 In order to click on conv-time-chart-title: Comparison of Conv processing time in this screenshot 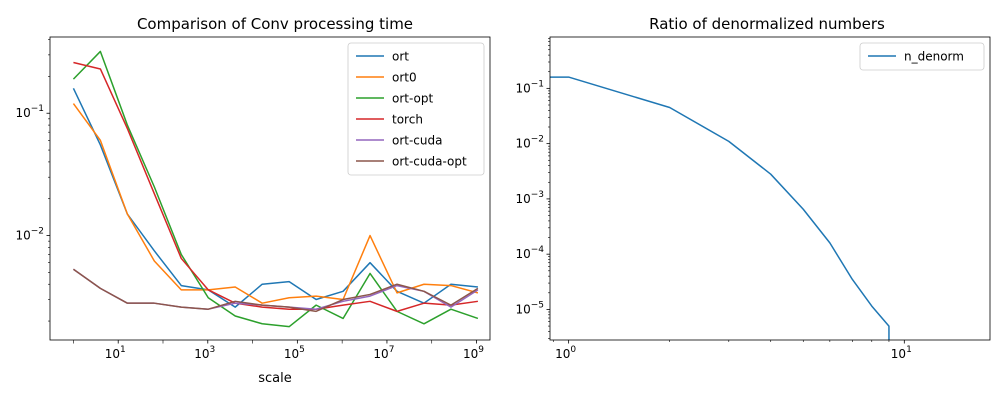, I will do `click(275, 24)`.